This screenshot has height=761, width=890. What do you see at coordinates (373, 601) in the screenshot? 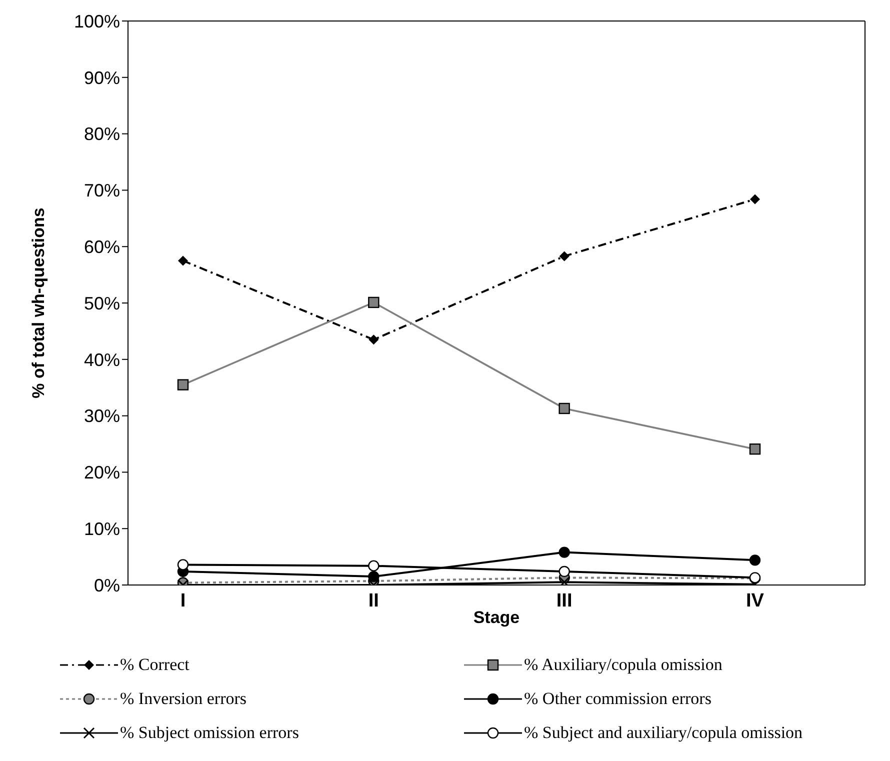
I see `x-tick-label: II` at bounding box center [373, 601].